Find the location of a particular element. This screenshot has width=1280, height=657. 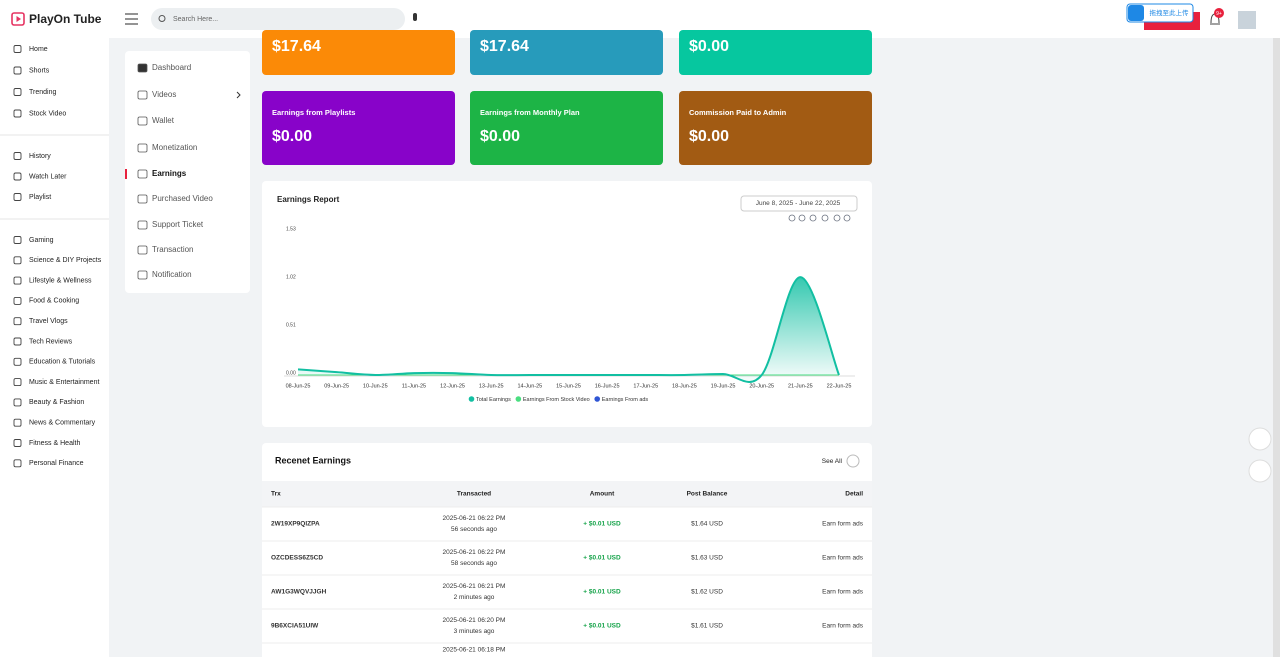

legend-label: Earnings From ads is located at coordinates (625, 400).